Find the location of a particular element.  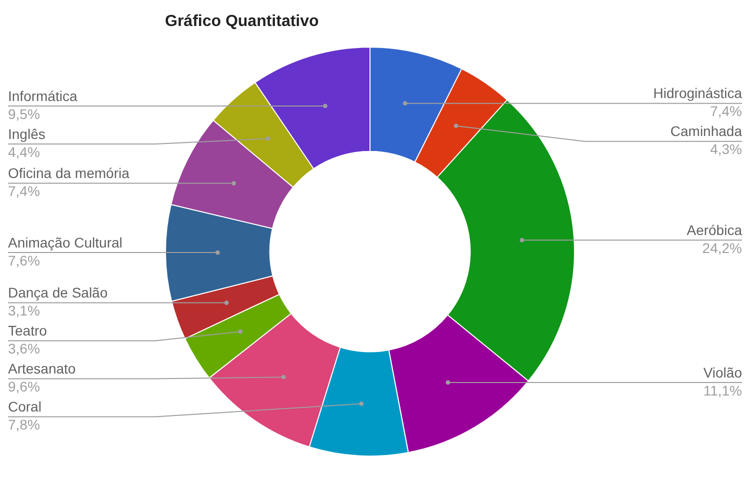

data-label: 9,5% is located at coordinates (24, 114).